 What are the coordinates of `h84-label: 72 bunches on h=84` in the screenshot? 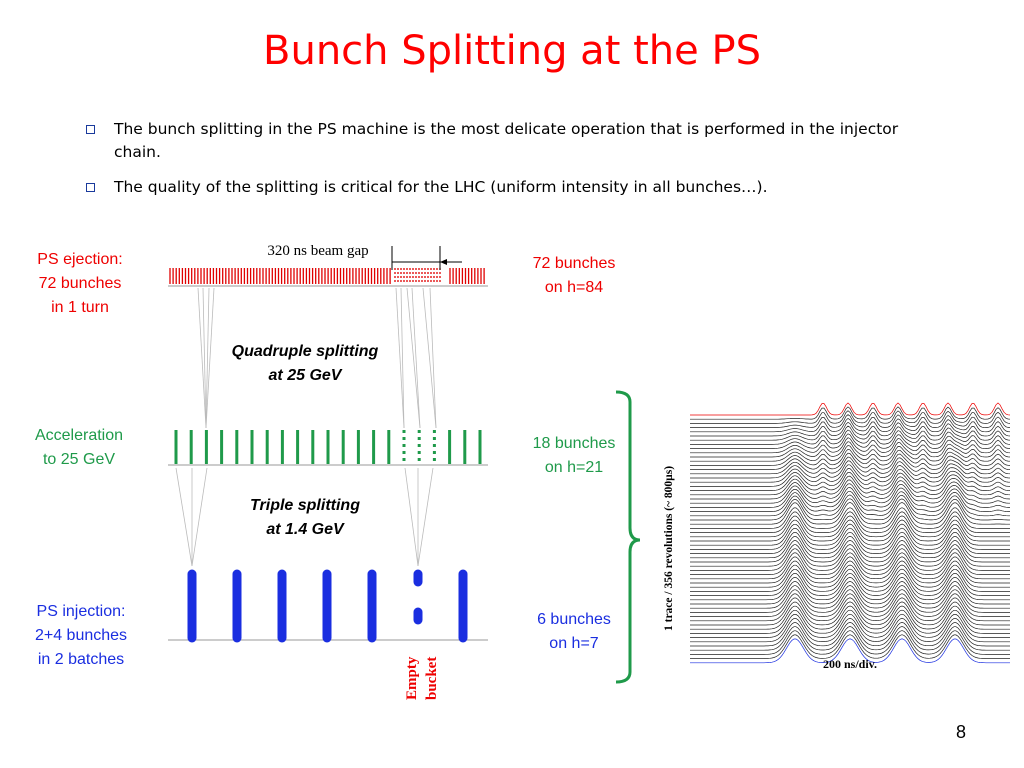 It's located at (574, 276).